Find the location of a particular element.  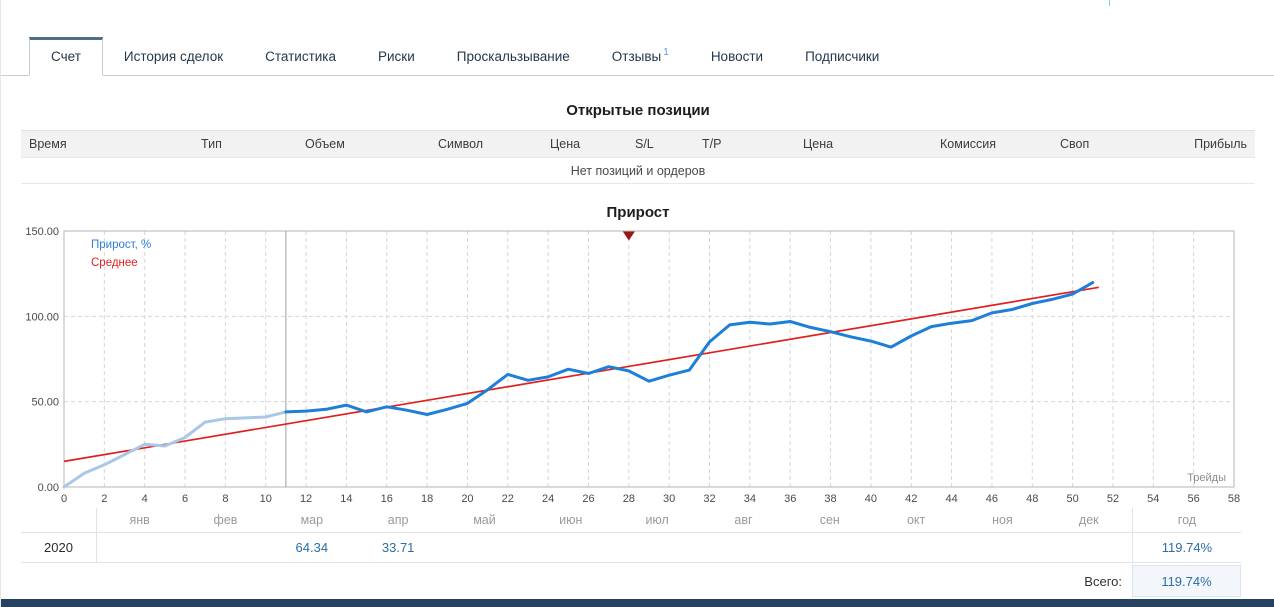

x-tick-label: 42 is located at coordinates (911, 499).